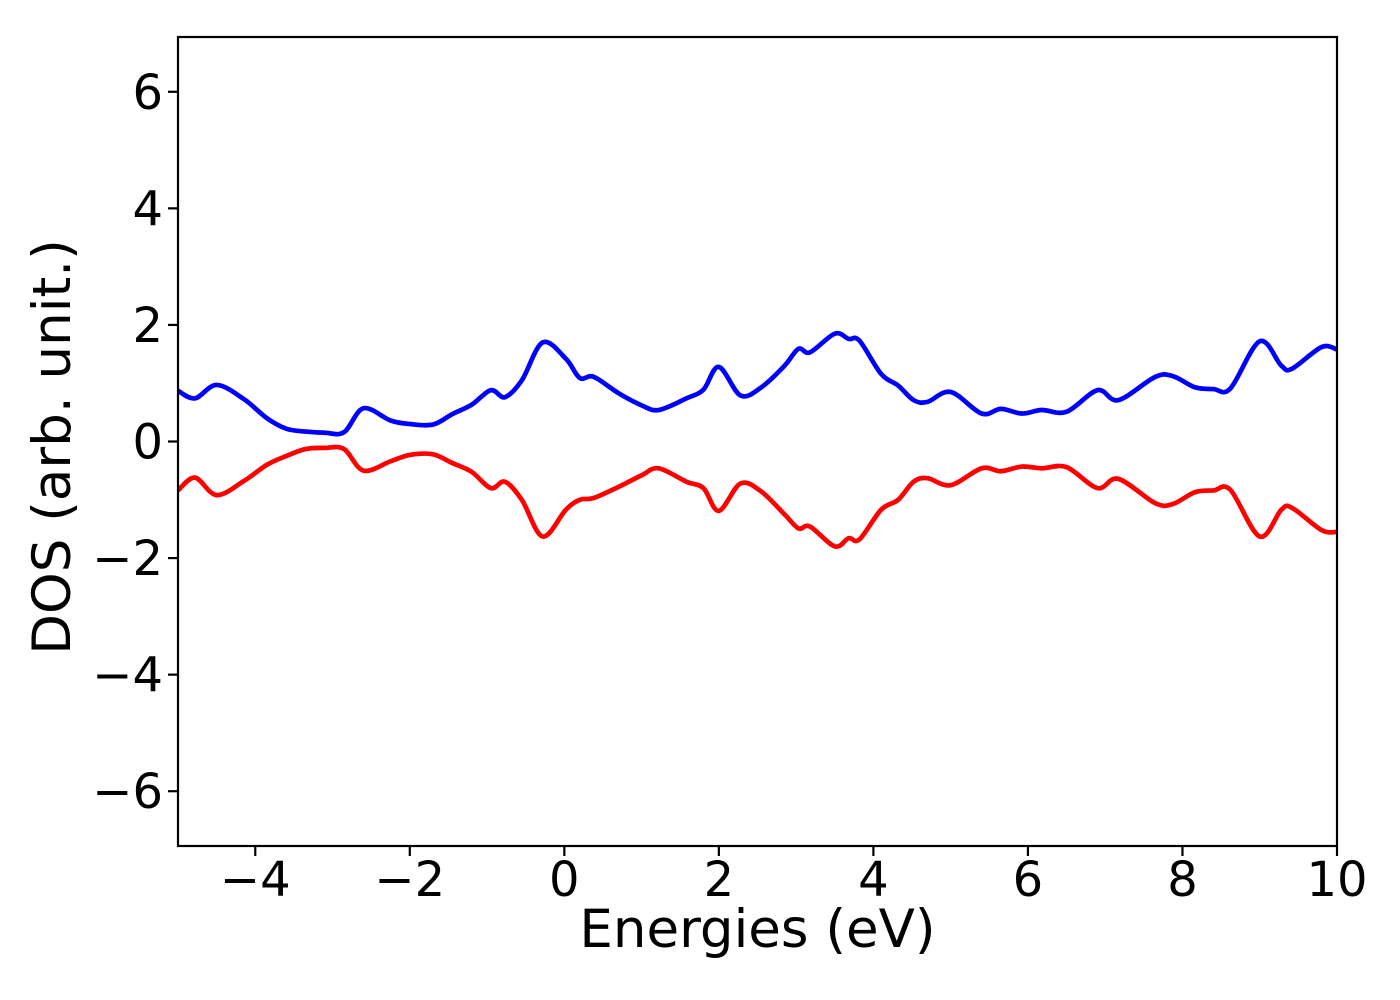 This screenshot has width=1400, height=1000. What do you see at coordinates (757, 497) in the screenshot?
I see `spin-down-curve` at bounding box center [757, 497].